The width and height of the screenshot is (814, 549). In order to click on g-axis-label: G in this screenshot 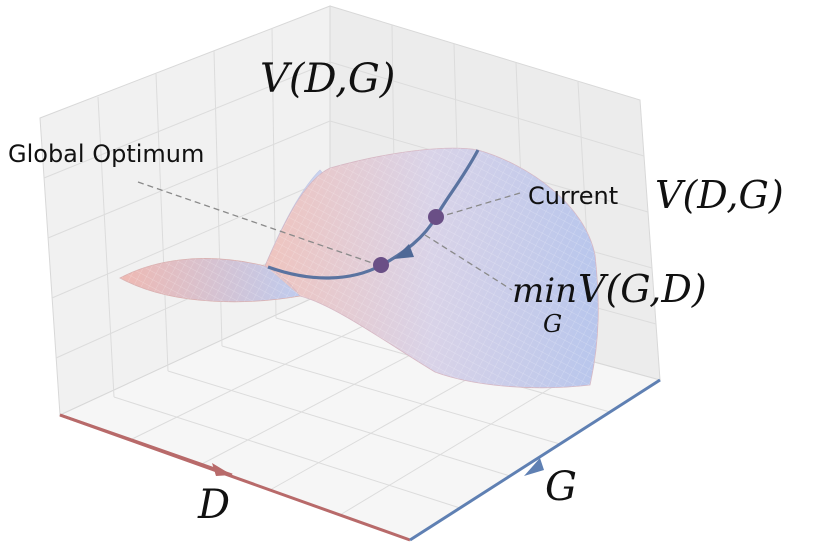, I will do `click(561, 487)`.